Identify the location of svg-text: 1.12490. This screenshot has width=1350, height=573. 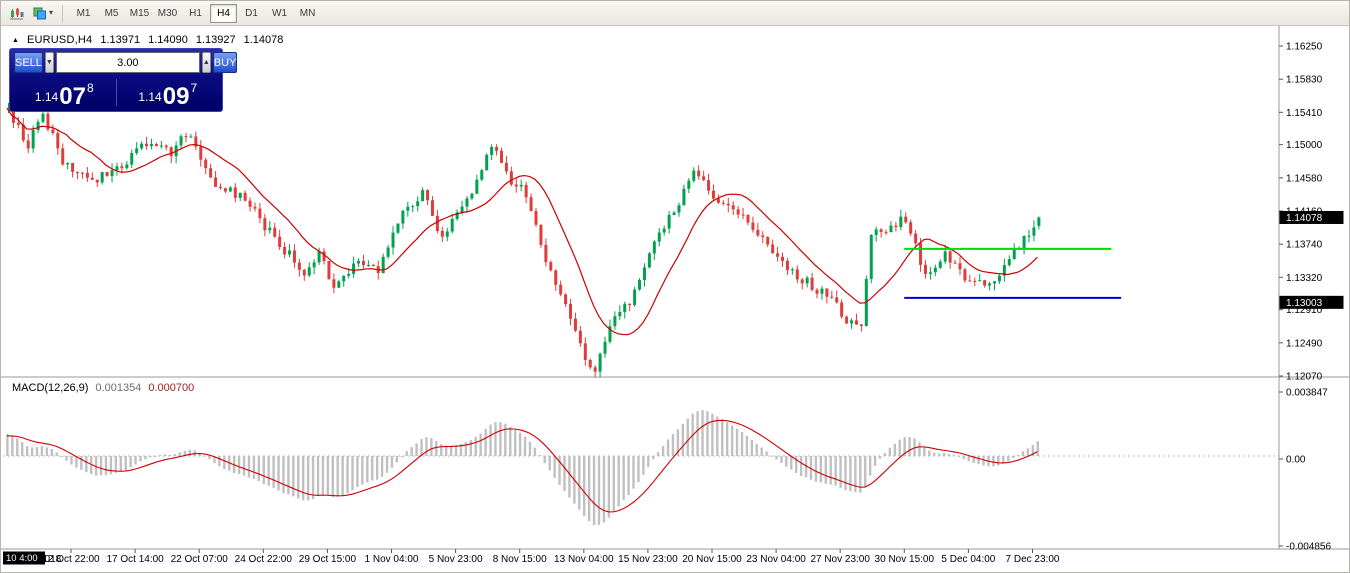
(1304, 343).